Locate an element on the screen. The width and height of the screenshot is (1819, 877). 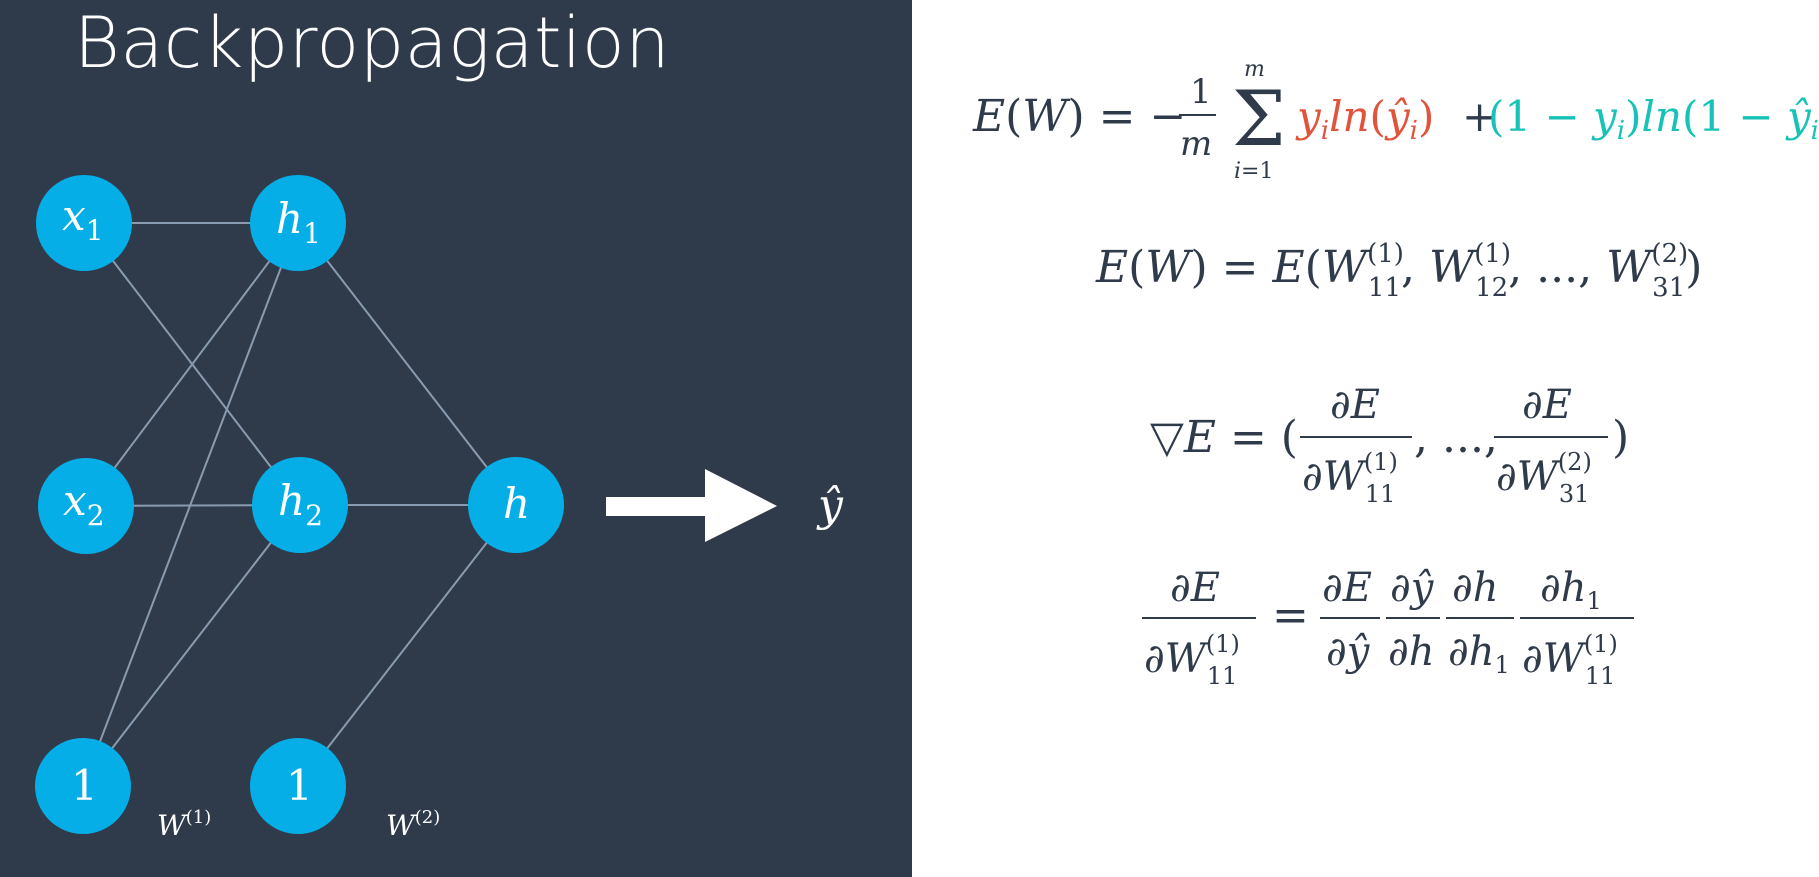
svg-text: Σ is located at coordinates (1259, 118).